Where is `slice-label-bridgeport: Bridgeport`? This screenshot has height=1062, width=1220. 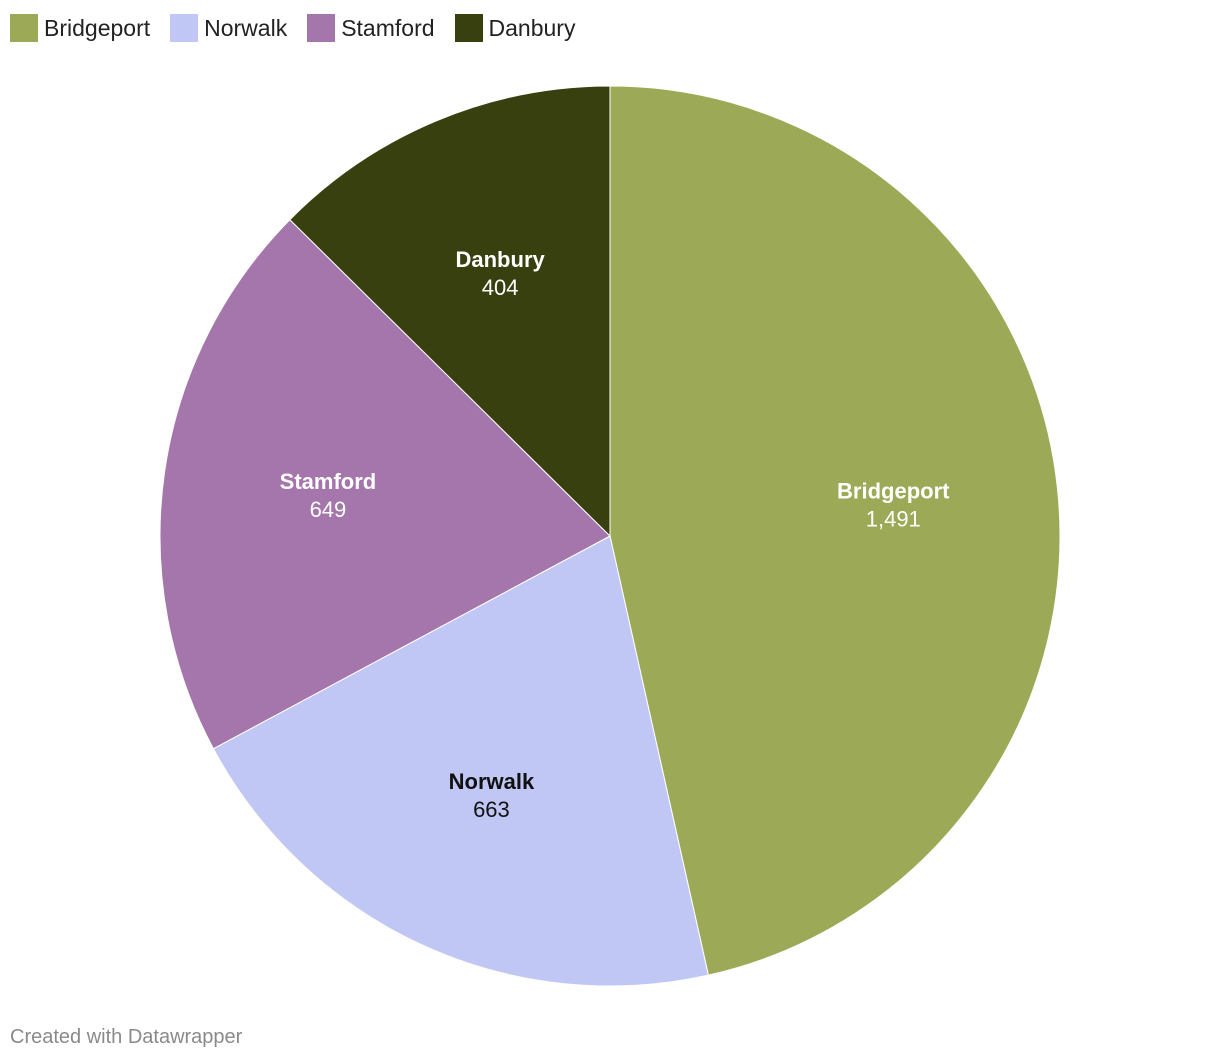 slice-label-bridgeport: Bridgeport is located at coordinates (893, 491).